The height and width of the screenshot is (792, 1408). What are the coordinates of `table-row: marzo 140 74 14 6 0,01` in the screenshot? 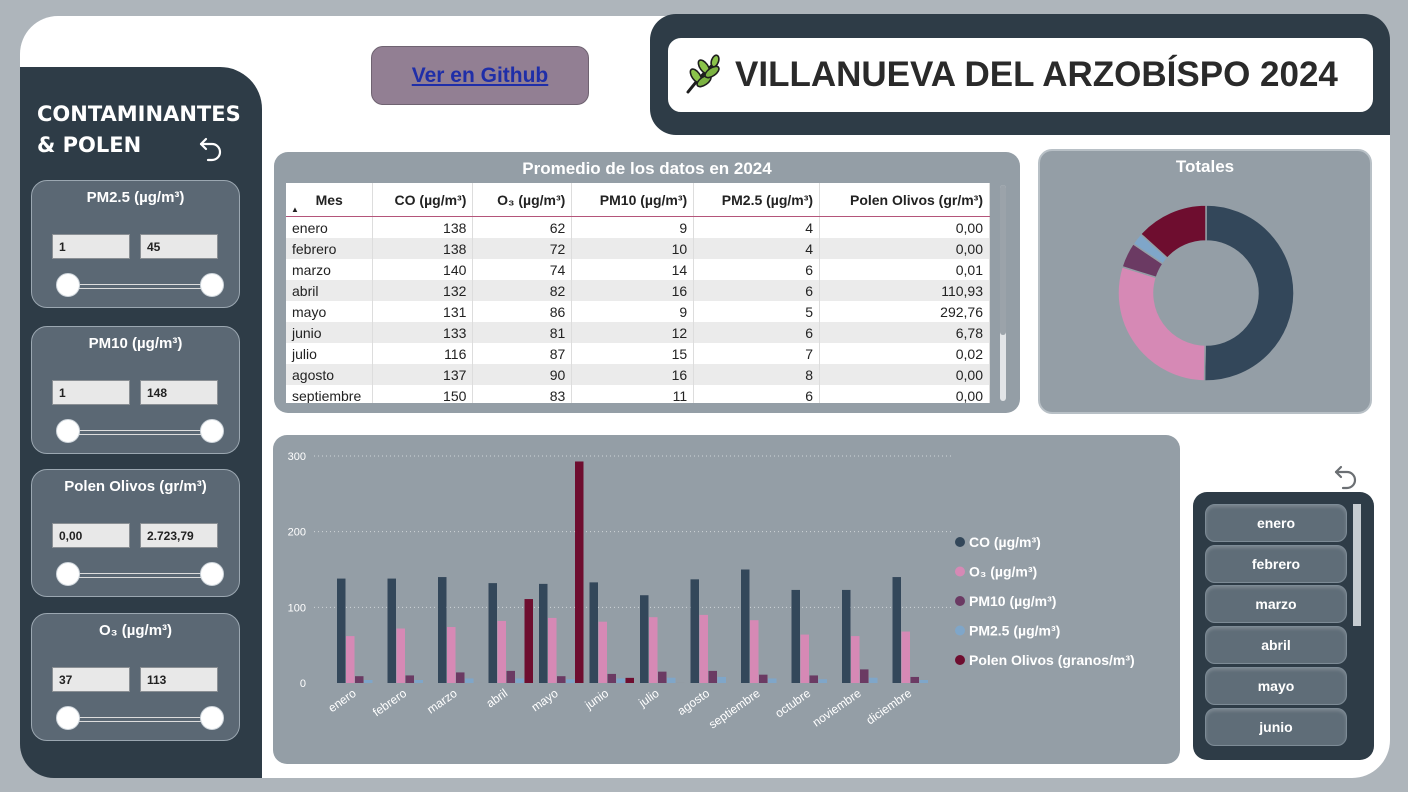 It's located at (638, 269).